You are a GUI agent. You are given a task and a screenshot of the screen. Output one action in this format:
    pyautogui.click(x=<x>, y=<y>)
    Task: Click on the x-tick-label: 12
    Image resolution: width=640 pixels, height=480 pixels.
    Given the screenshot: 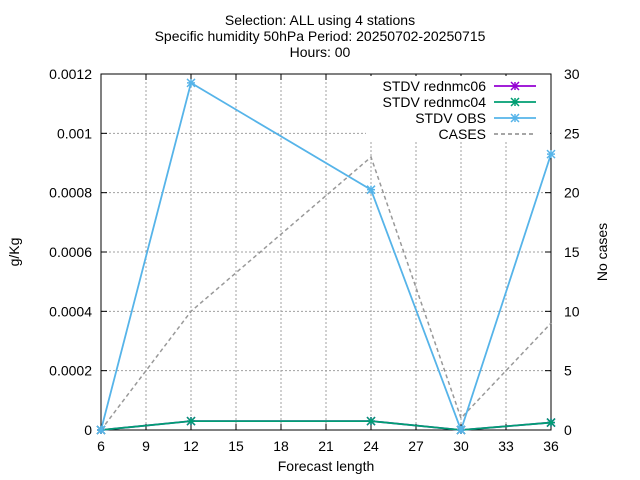 What is the action you would take?
    pyautogui.click(x=191, y=446)
    